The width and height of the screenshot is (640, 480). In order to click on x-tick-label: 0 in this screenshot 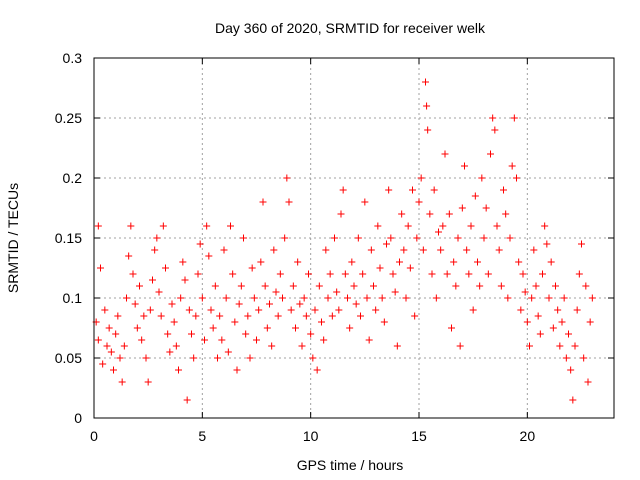, I will do `click(94, 436)`.